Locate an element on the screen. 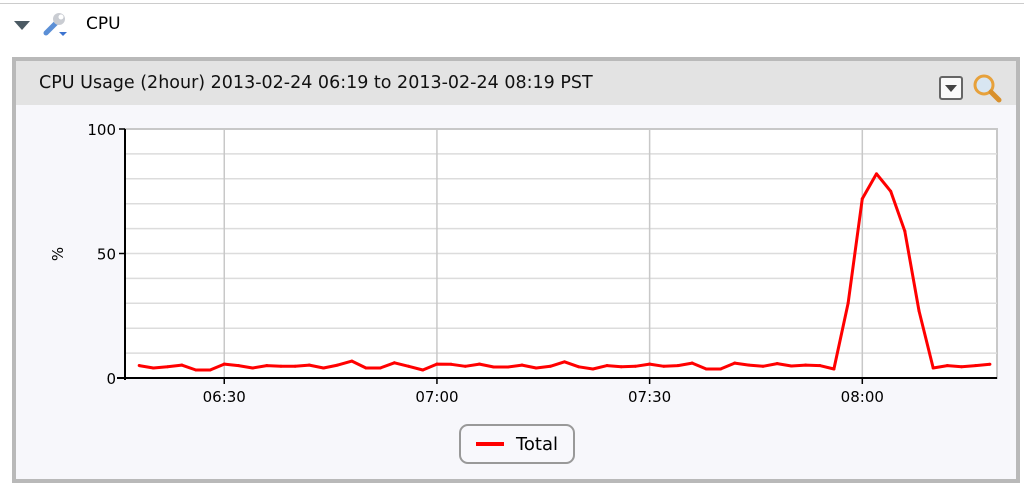 The width and height of the screenshot is (1024, 488). y-tick-label: 100 is located at coordinates (101, 130).